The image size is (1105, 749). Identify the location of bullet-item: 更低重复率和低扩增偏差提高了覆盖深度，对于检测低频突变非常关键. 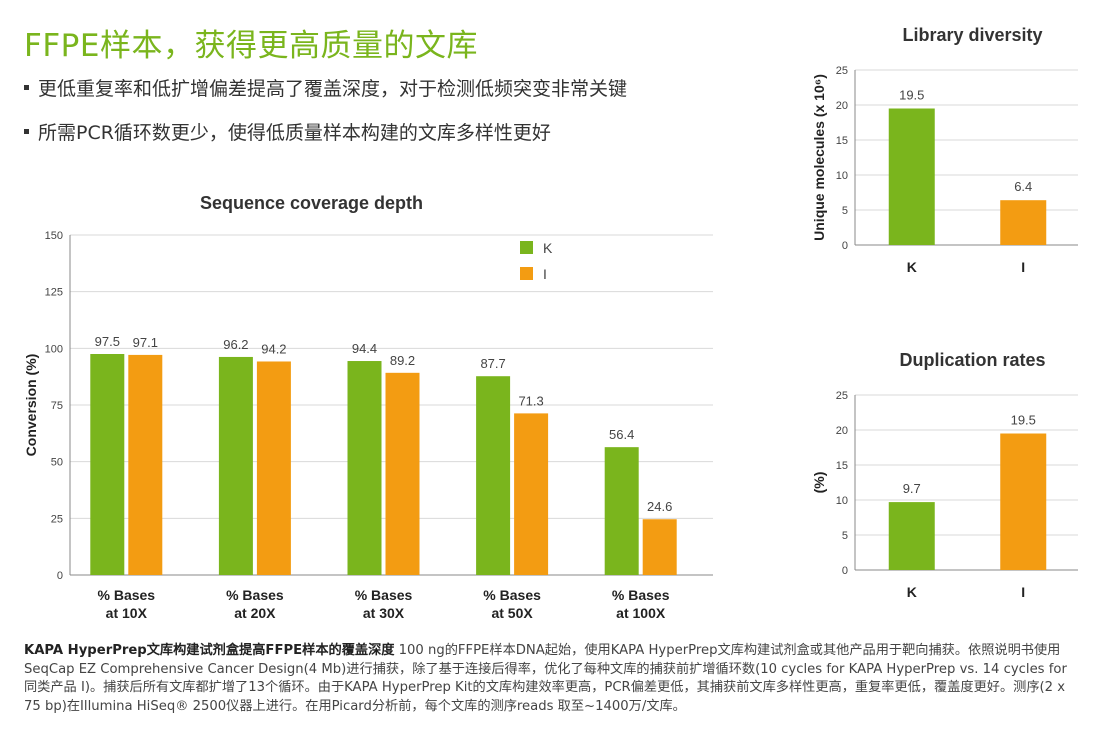
(325, 87).